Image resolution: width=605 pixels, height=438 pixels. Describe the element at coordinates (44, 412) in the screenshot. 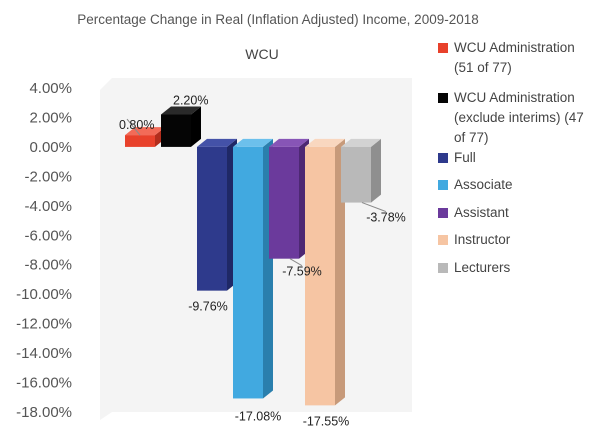

I see `y-tick-label: -18.00%` at that location.